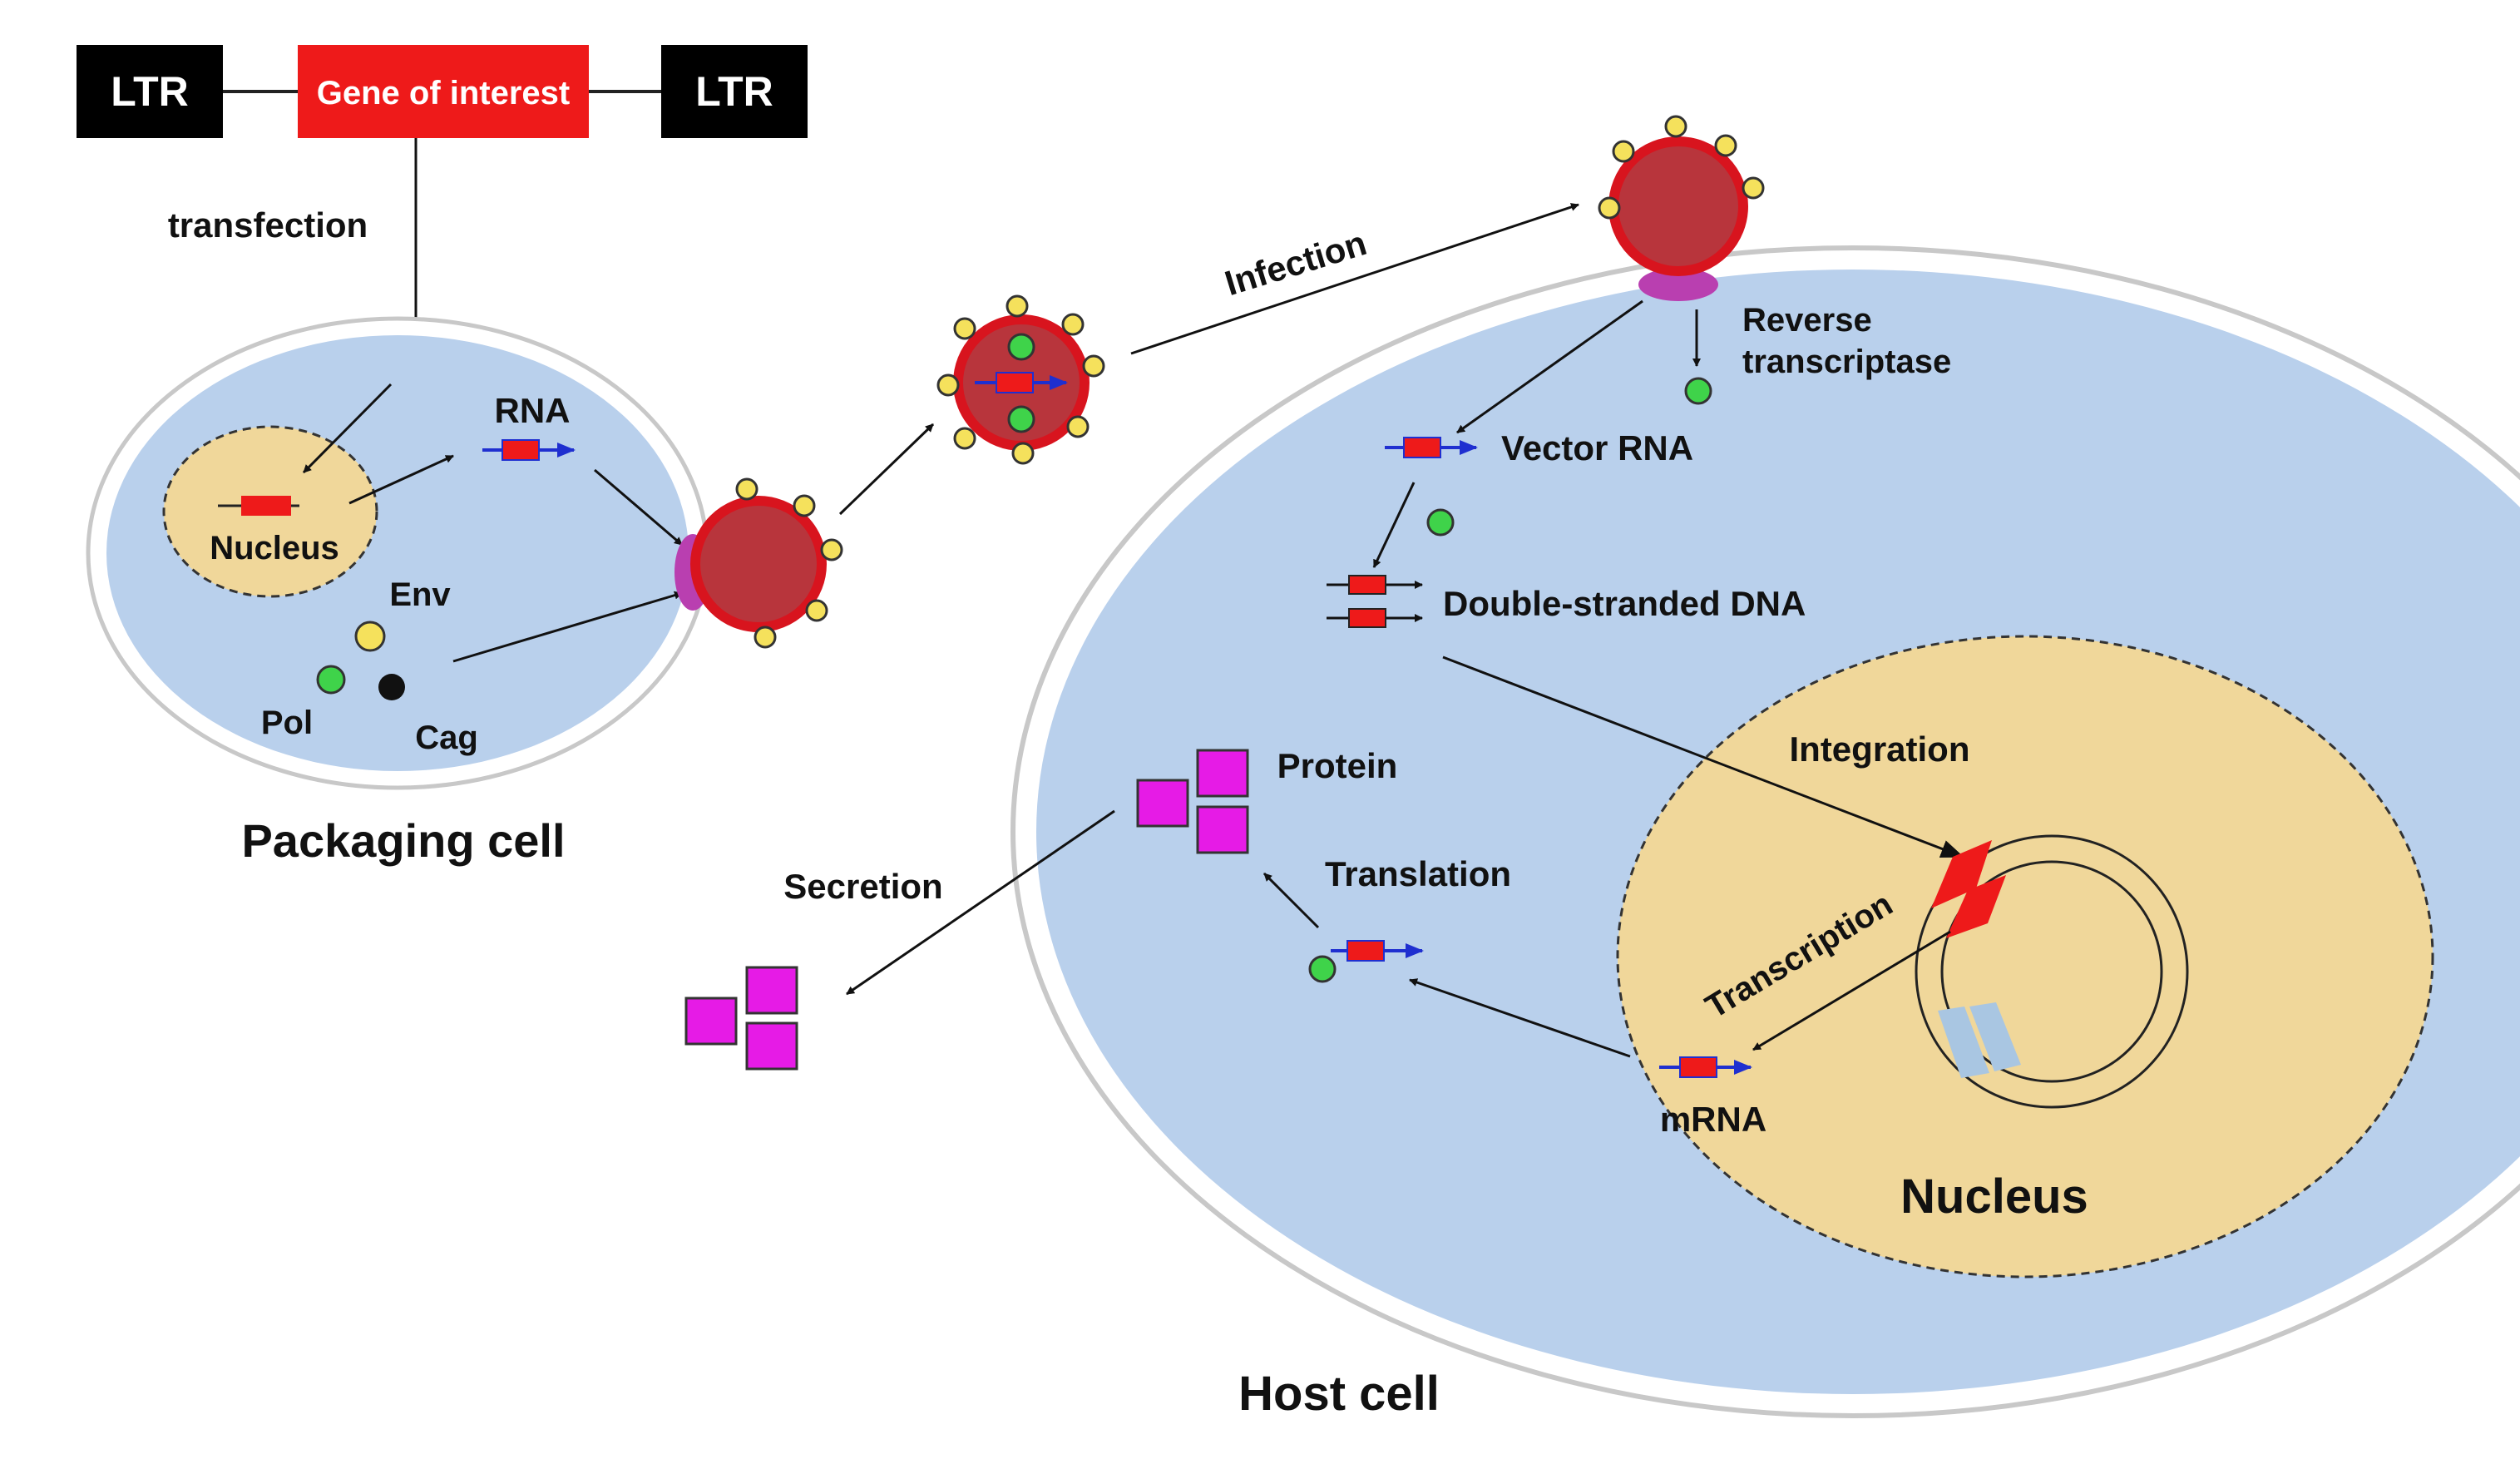 The image size is (2520, 1464). What do you see at coordinates (1678, 284) in the screenshot?
I see `host-receptor` at bounding box center [1678, 284].